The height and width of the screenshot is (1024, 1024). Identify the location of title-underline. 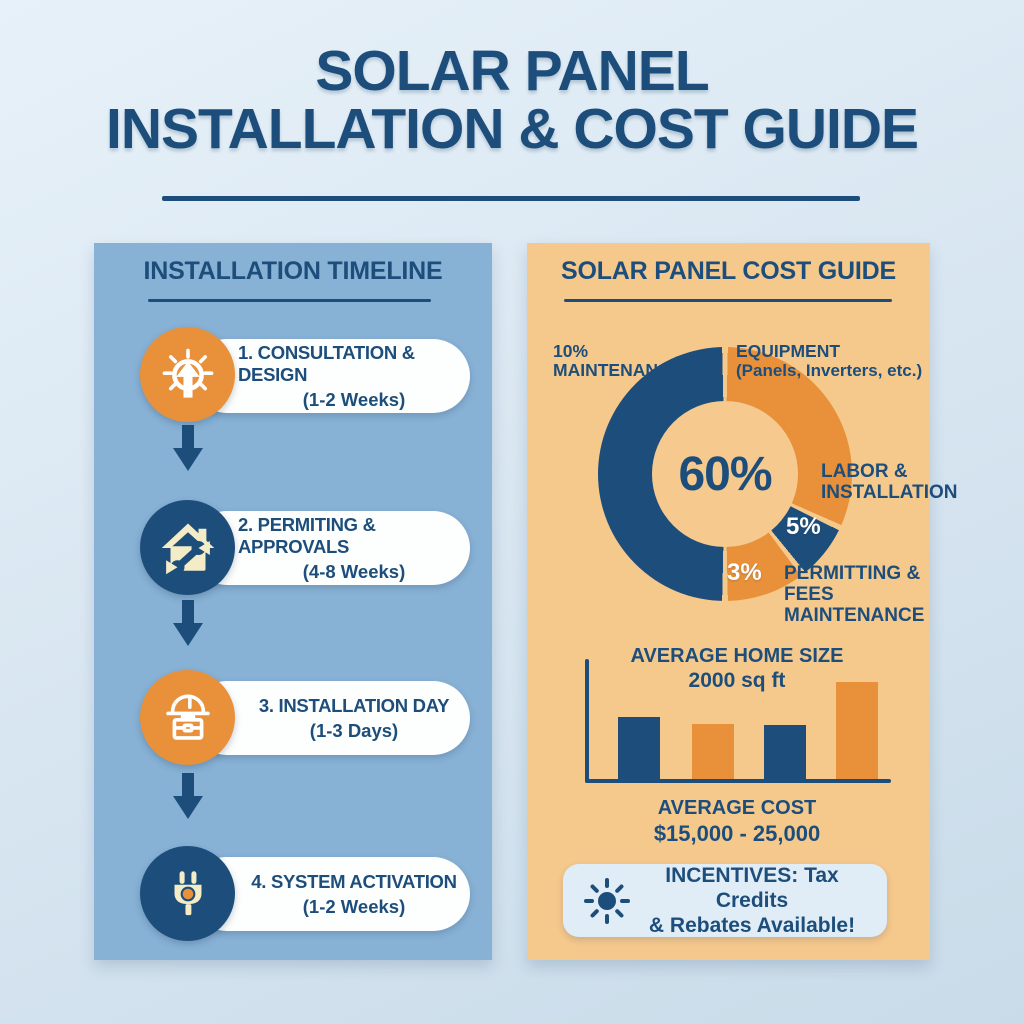
(511, 198).